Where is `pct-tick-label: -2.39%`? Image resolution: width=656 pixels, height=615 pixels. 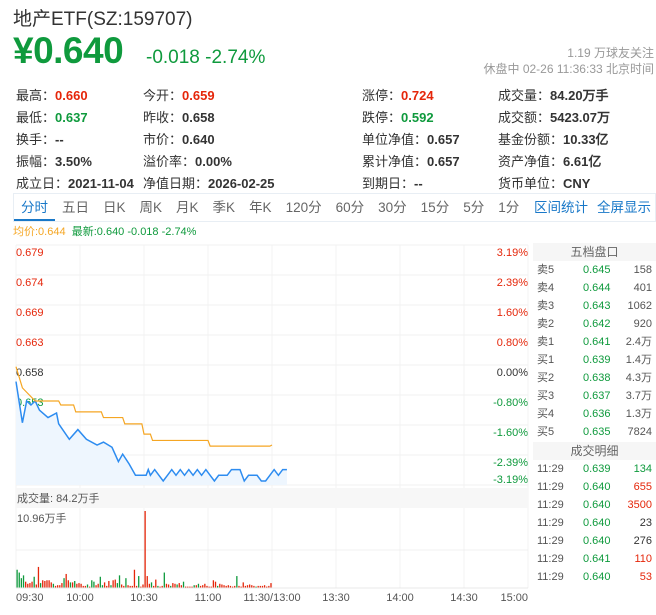
pct-tick-label: -2.39% is located at coordinates (510, 463).